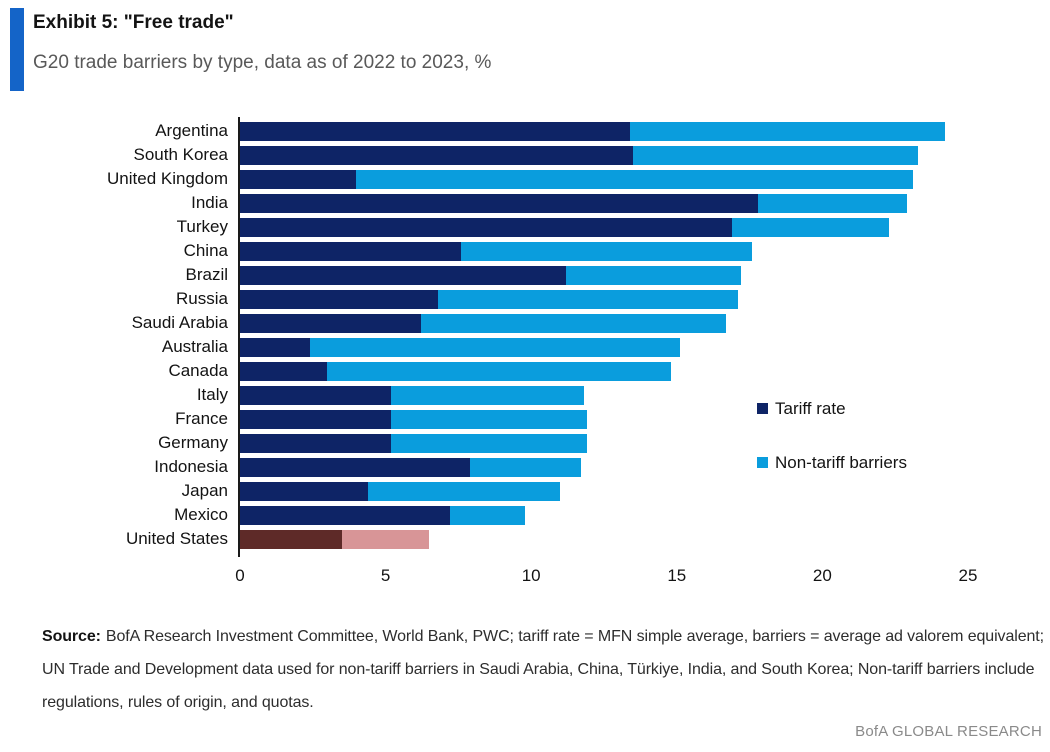 This screenshot has height=752, width=1050. I want to click on tariff-rate-swatch-icon, so click(762, 408).